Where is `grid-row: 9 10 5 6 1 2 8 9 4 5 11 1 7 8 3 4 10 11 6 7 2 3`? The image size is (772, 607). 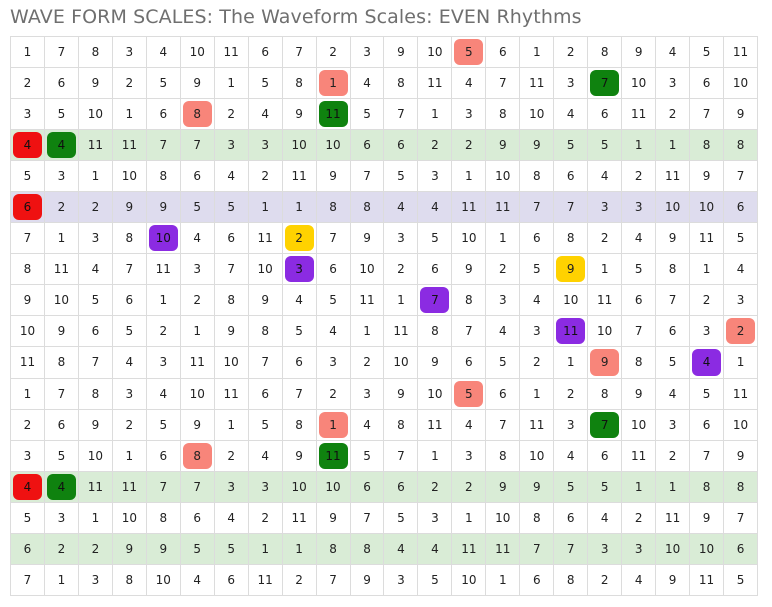
grid-row: 9 10 5 6 1 2 8 9 4 5 11 1 7 8 3 4 10 11 6 7 2 3 is located at coordinates (384, 300).